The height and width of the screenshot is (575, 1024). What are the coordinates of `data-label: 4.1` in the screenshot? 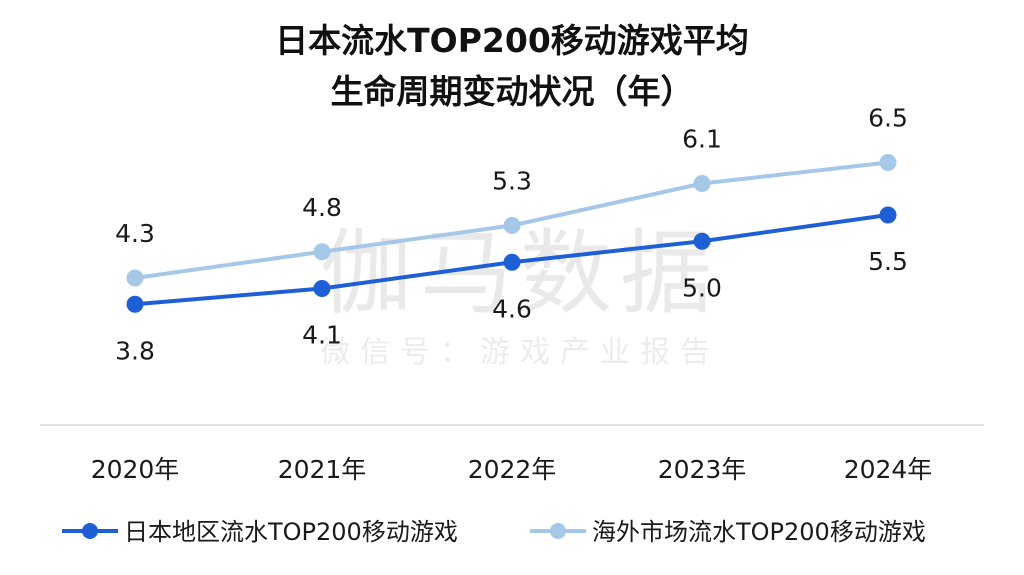 It's located at (322, 335).